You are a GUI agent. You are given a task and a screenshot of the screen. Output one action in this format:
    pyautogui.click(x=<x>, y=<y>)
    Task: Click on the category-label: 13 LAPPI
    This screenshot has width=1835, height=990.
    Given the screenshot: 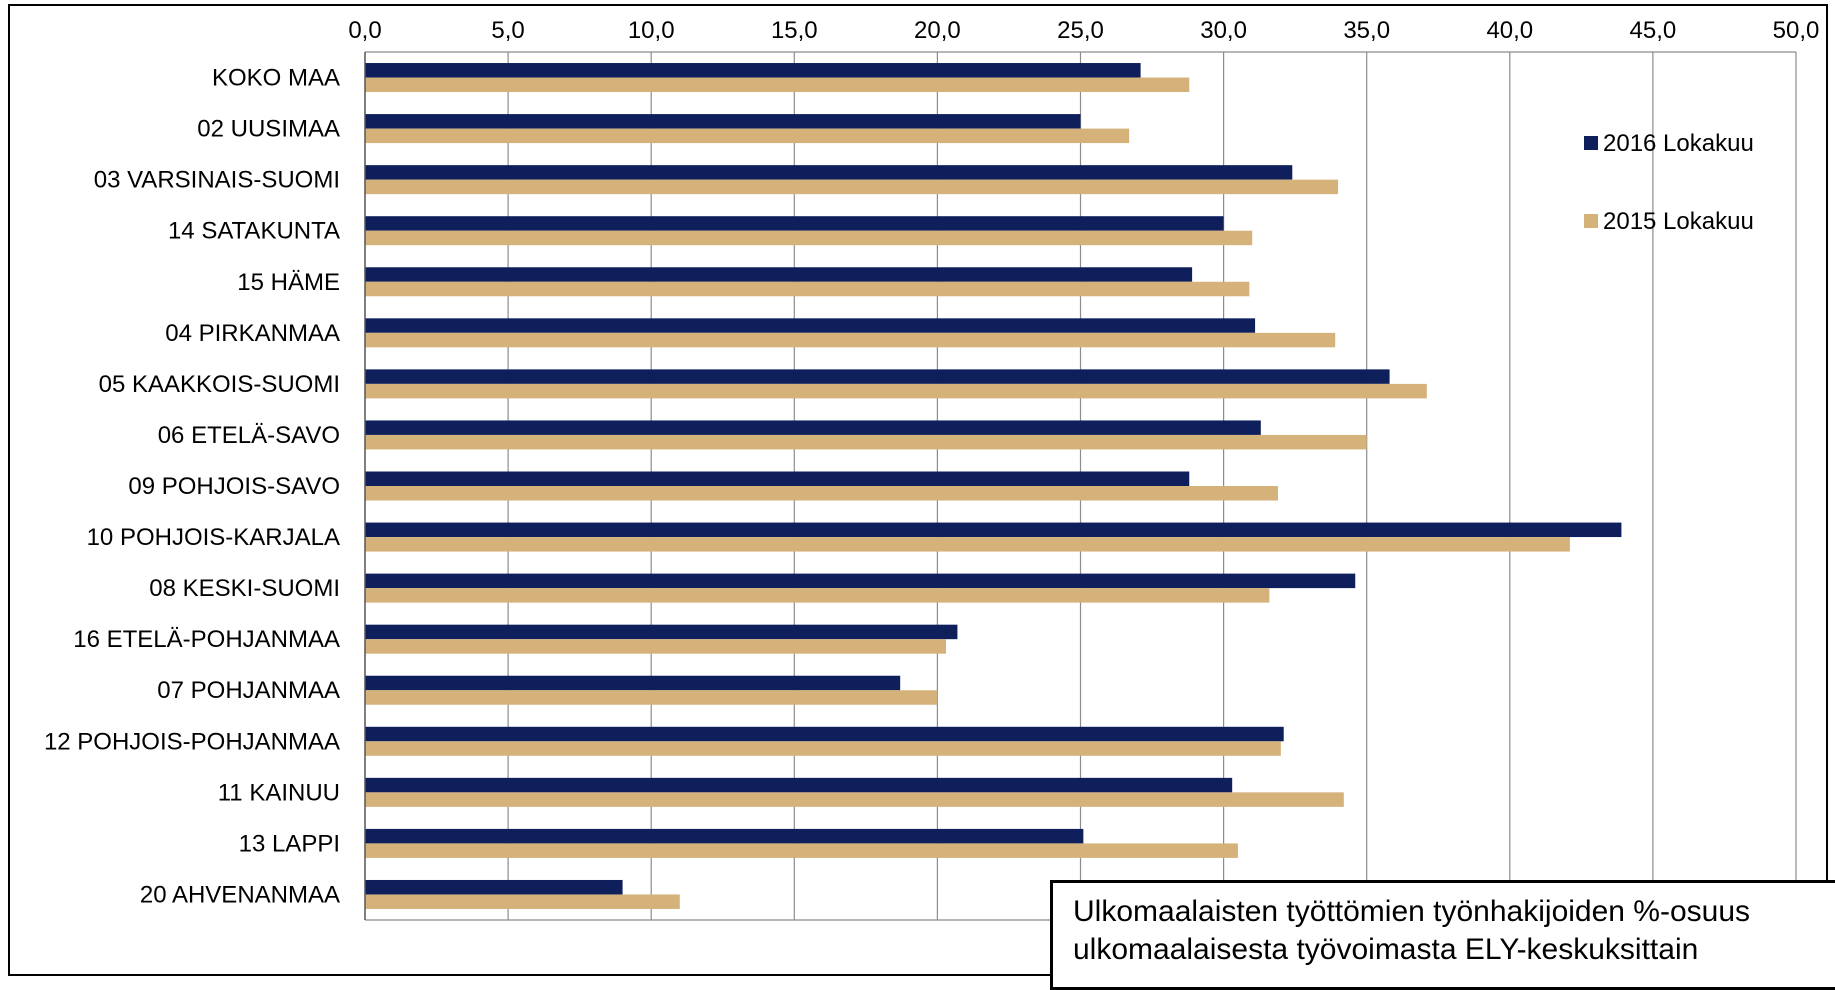 What is the action you would take?
    pyautogui.click(x=289, y=843)
    